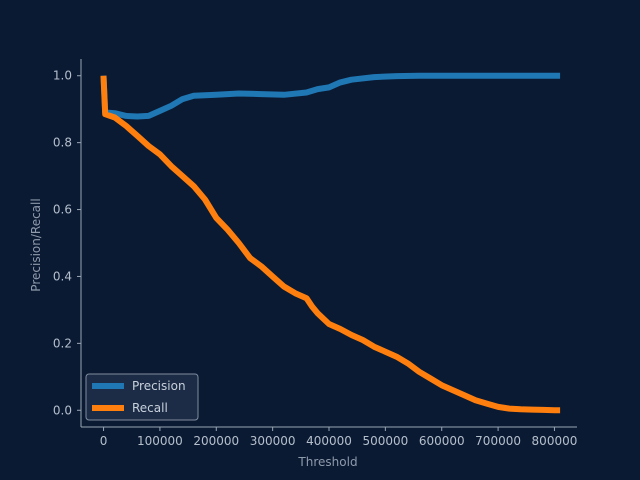 The width and height of the screenshot is (640, 480). What do you see at coordinates (216, 441) in the screenshot?
I see `x-tick-label: 200000` at bounding box center [216, 441].